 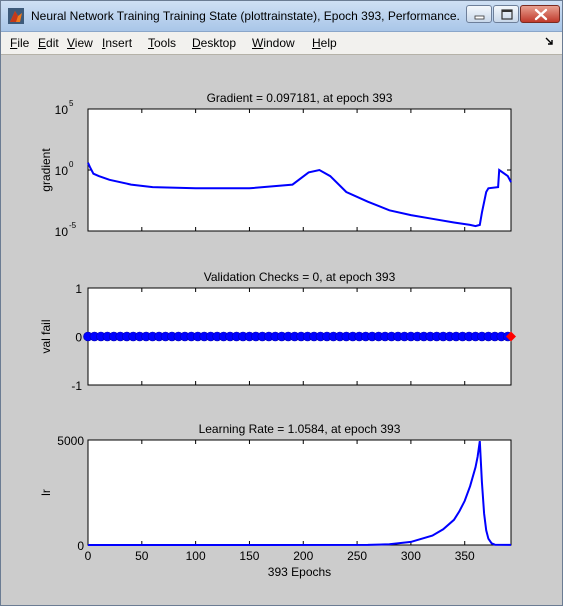 What do you see at coordinates (20, 43) in the screenshot?
I see `menu-file: File` at bounding box center [20, 43].